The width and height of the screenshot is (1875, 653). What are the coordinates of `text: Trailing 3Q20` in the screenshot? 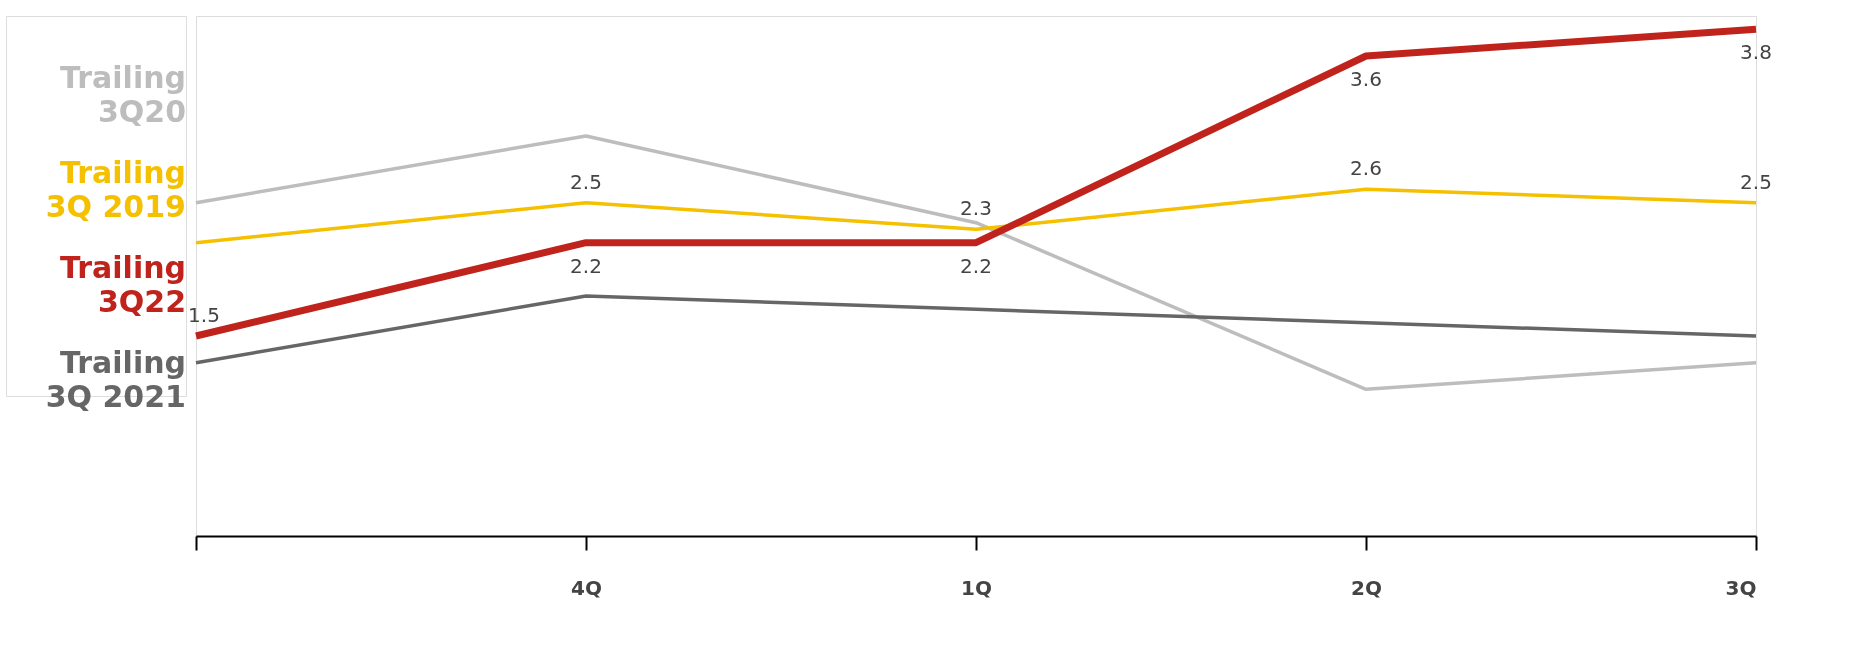 It's located at (123, 94).